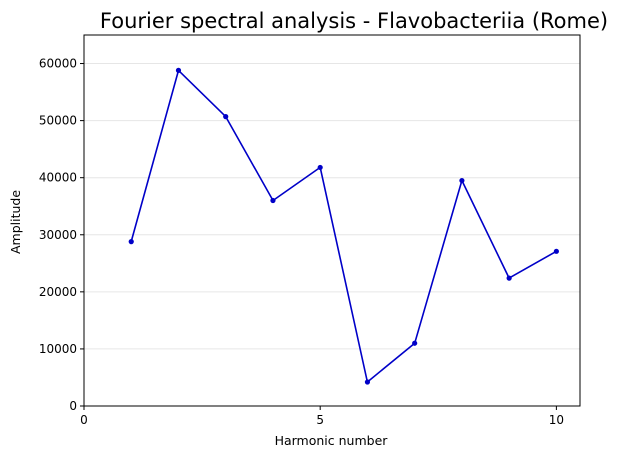  Describe the element at coordinates (58, 178) in the screenshot. I see `y-tick-label: 40000` at that location.